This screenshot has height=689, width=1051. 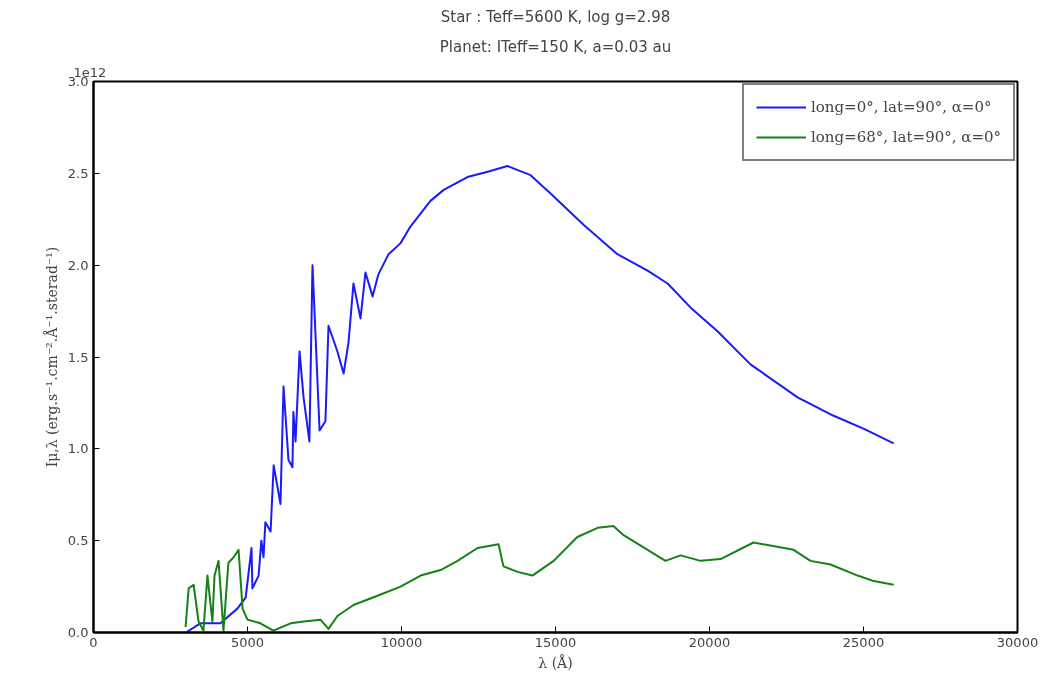 What do you see at coordinates (401, 642) in the screenshot?
I see `x-tick-label: 10000` at bounding box center [401, 642].